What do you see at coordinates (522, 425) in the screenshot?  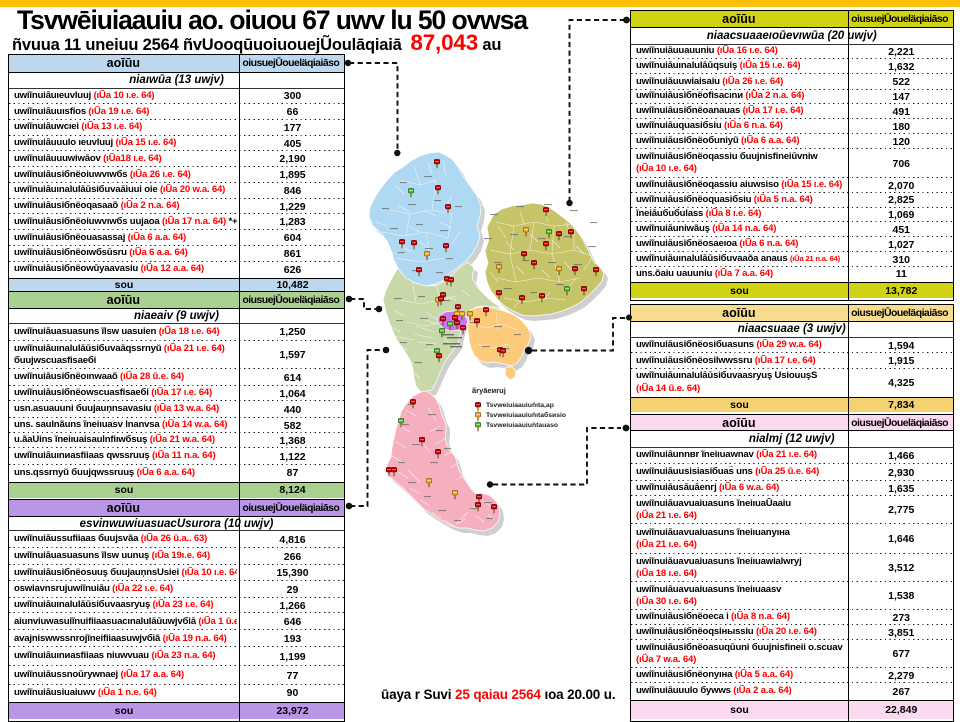 I see `svg-text: Tsvweiuiaаuiuňtаuaso` at bounding box center [522, 425].